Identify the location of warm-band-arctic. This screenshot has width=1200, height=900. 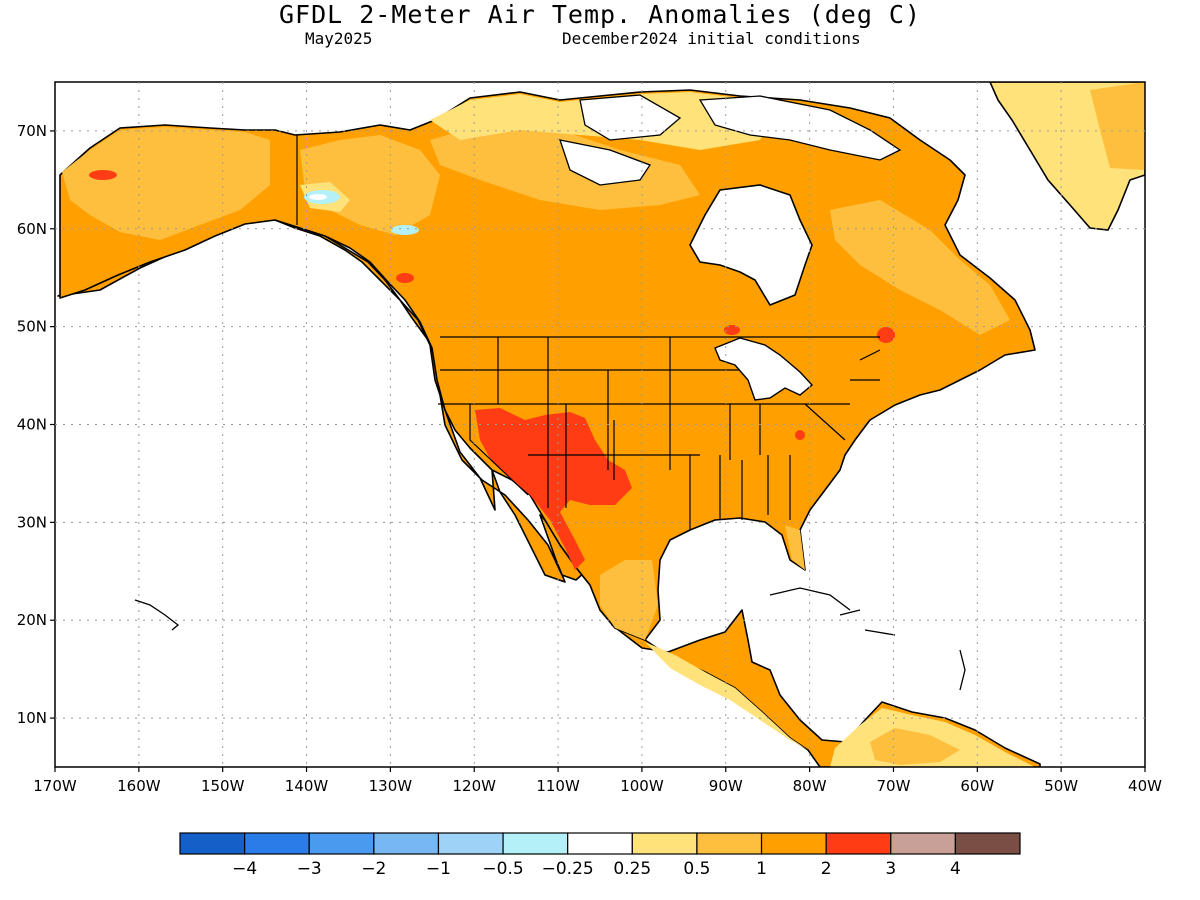
(166, 183).